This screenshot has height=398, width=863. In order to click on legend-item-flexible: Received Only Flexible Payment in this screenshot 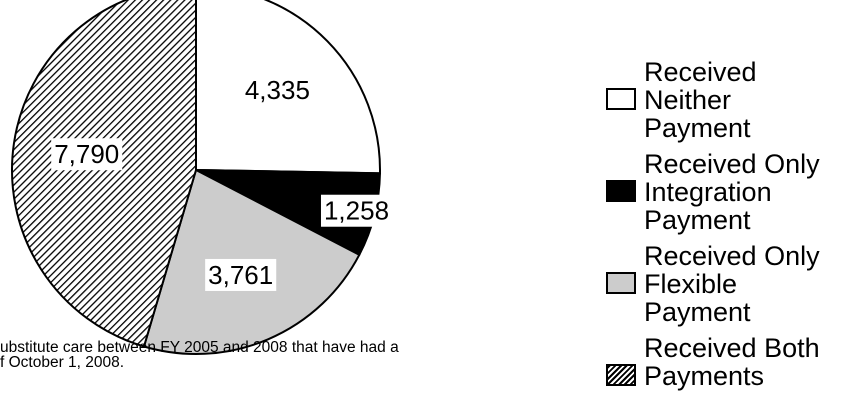, I will do `click(731, 284)`.